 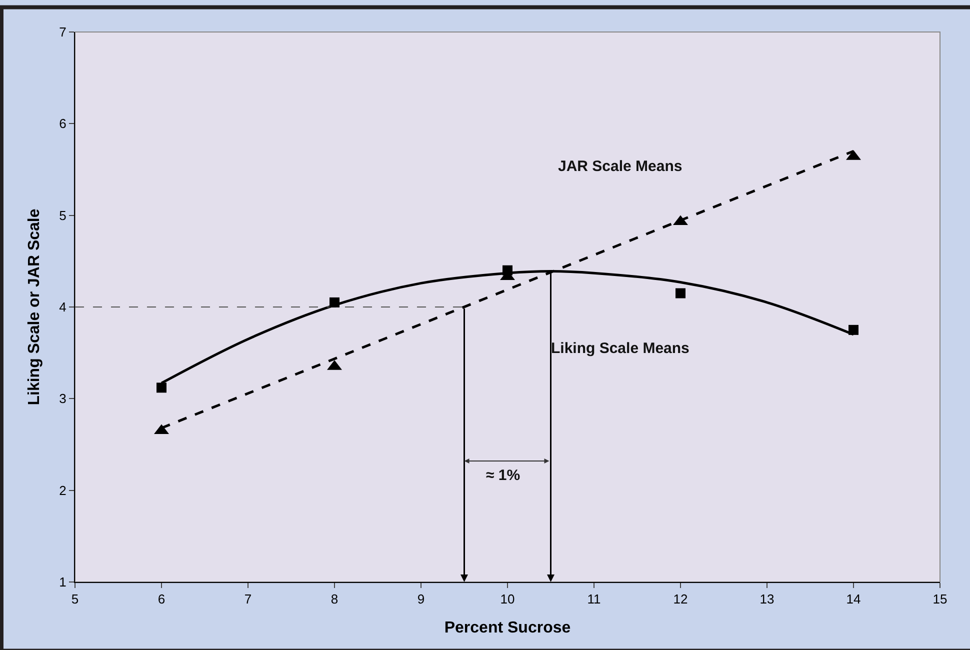 I want to click on x-tick-label: 7, so click(x=248, y=599).